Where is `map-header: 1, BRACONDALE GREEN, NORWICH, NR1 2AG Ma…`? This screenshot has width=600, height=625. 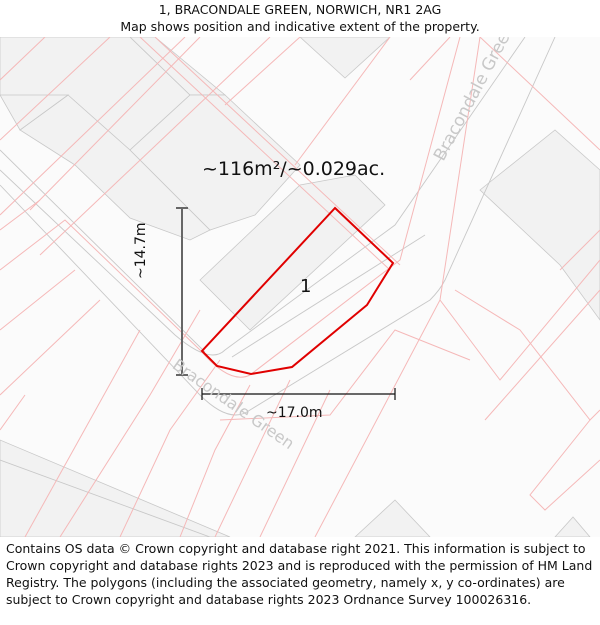 map-header: 1, BRACONDALE GREEN, NORWICH, NR1 2AG Ma… is located at coordinates (300, 18).